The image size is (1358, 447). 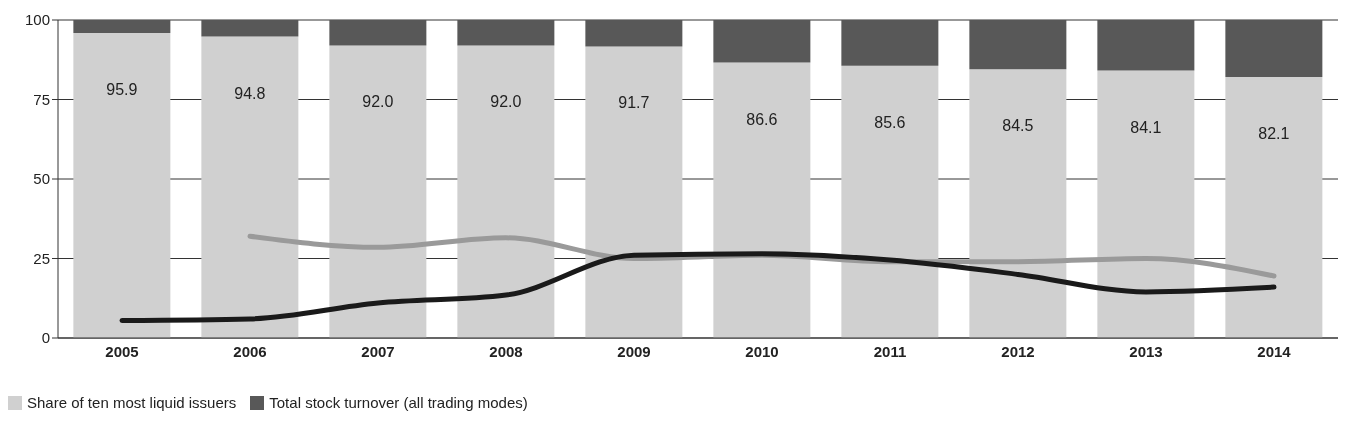 What do you see at coordinates (378, 351) in the screenshot?
I see `x-tick-label: 2007` at bounding box center [378, 351].